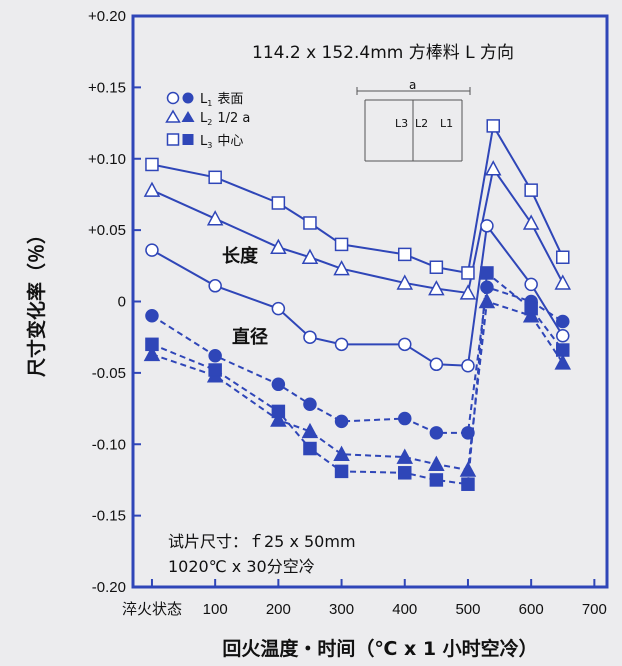  I want to click on x-axis: 淬火状态 100 200 300 400 500 600 700, so click(364, 598).